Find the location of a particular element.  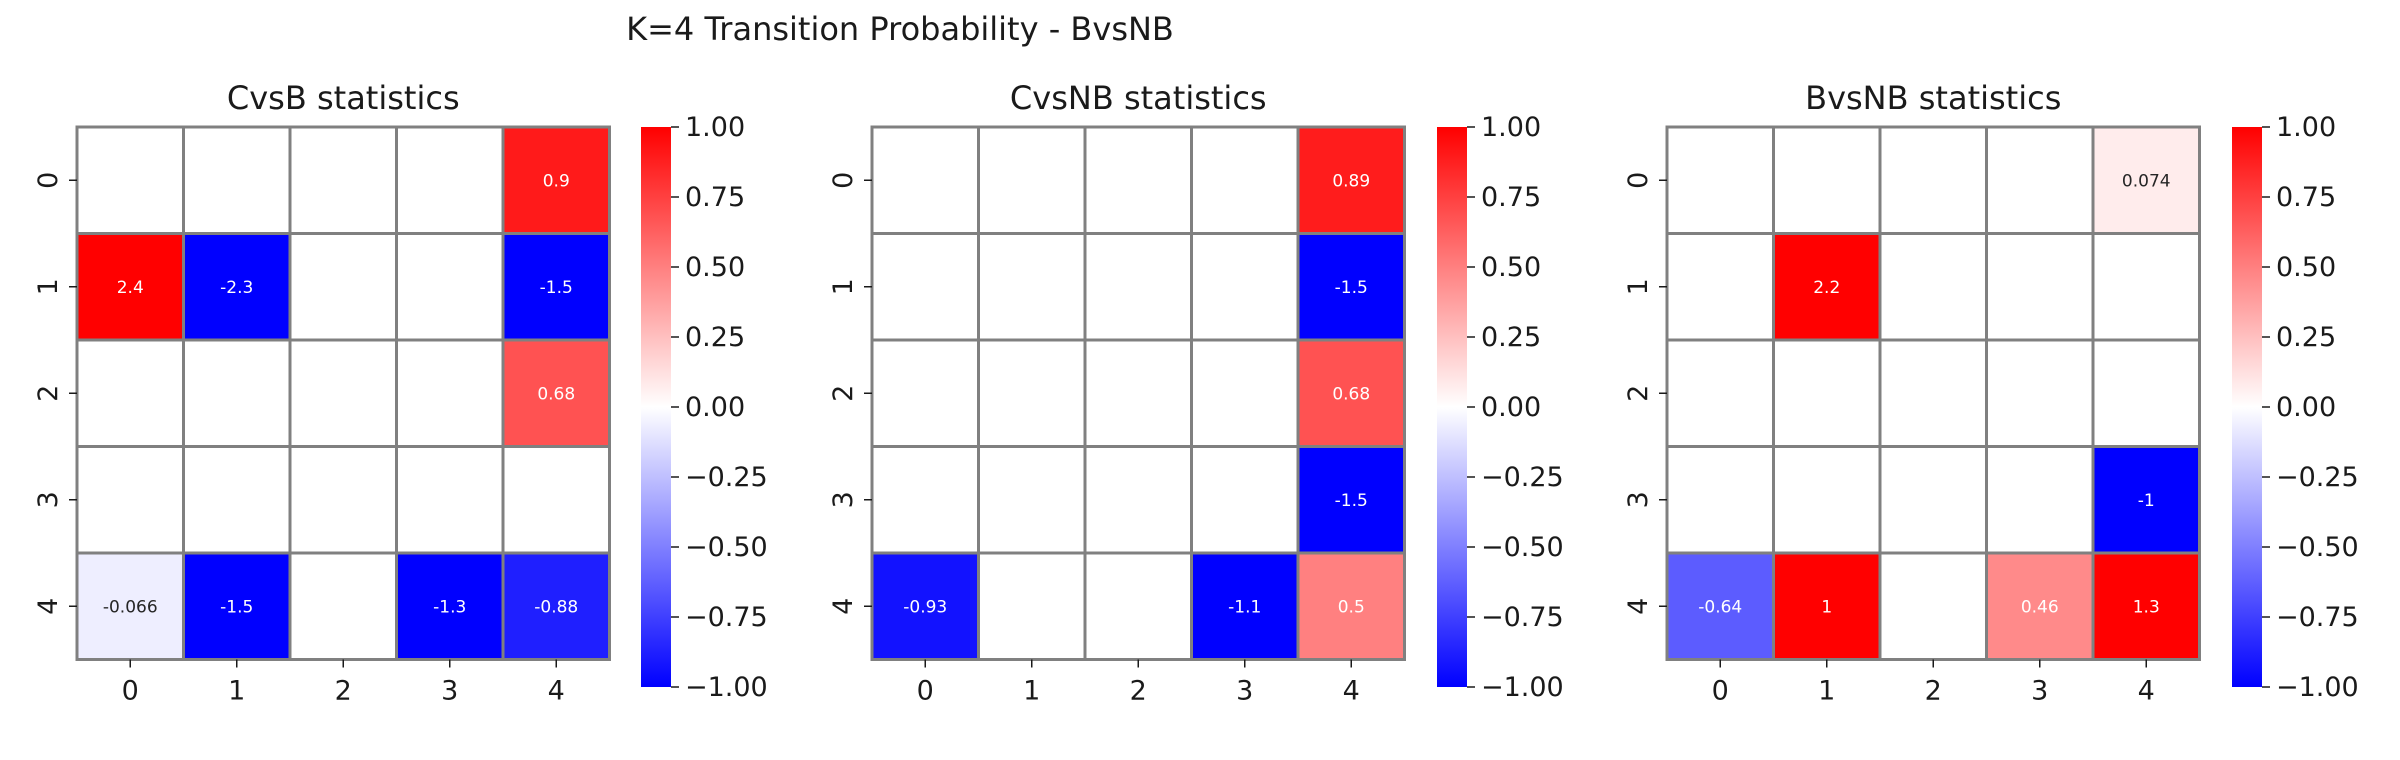

cell-value-label: 2.2 is located at coordinates (1826, 288).